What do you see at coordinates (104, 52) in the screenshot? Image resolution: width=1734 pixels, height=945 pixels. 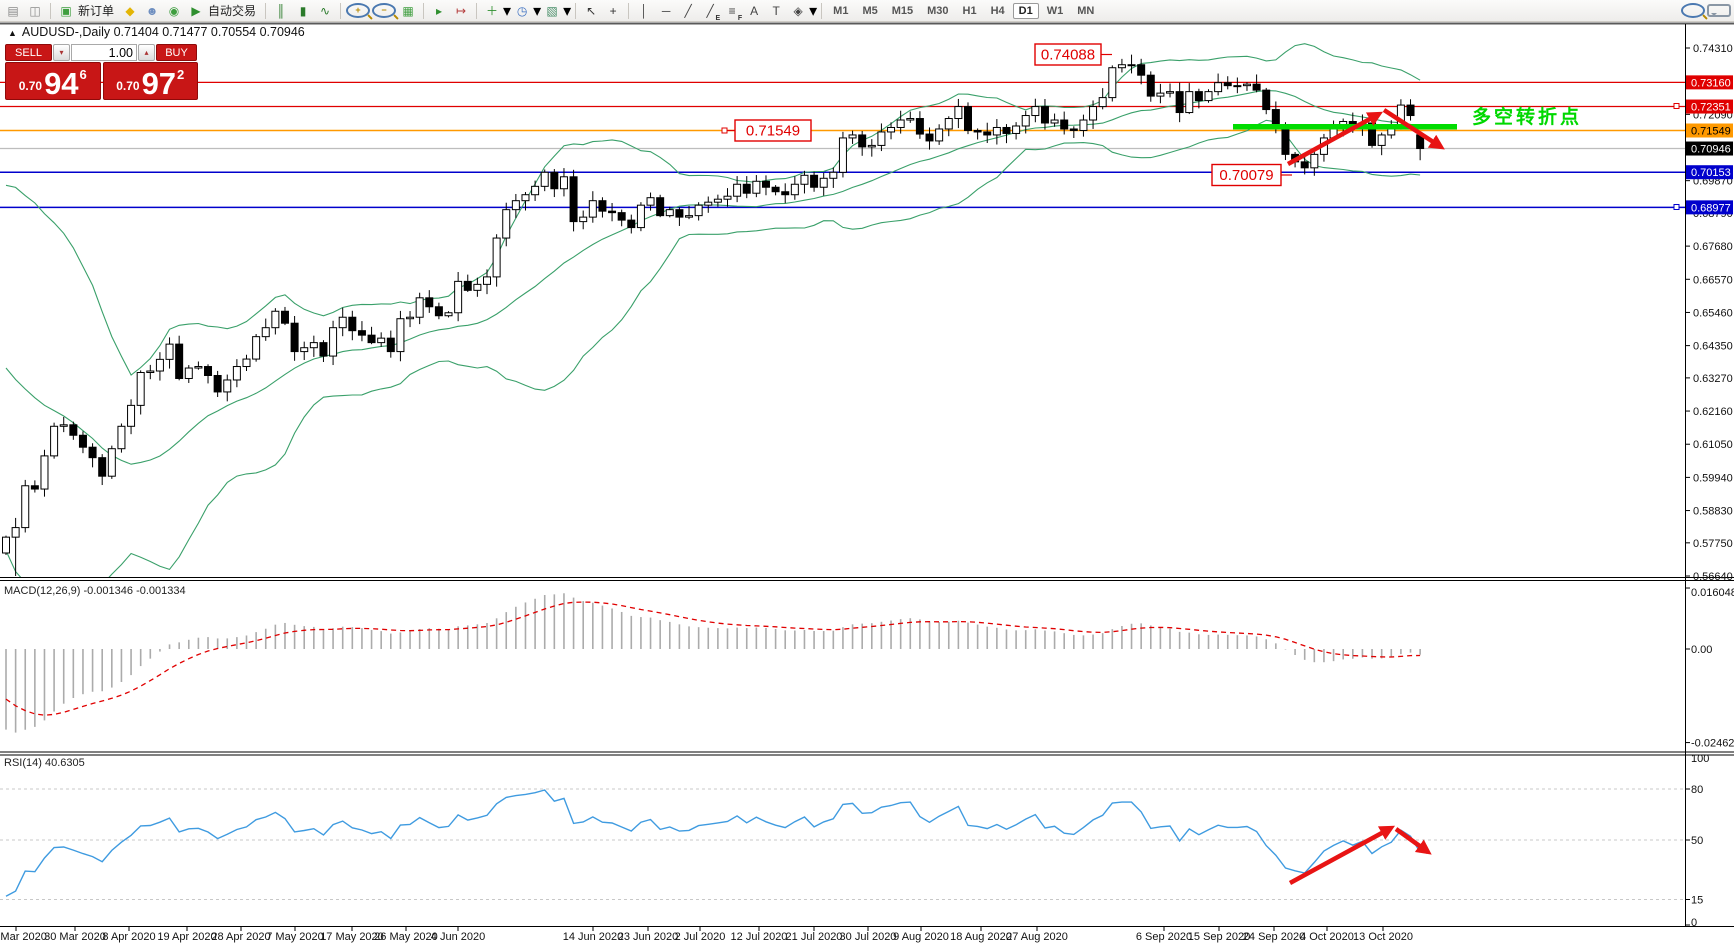 I see `volume-input` at bounding box center [104, 52].